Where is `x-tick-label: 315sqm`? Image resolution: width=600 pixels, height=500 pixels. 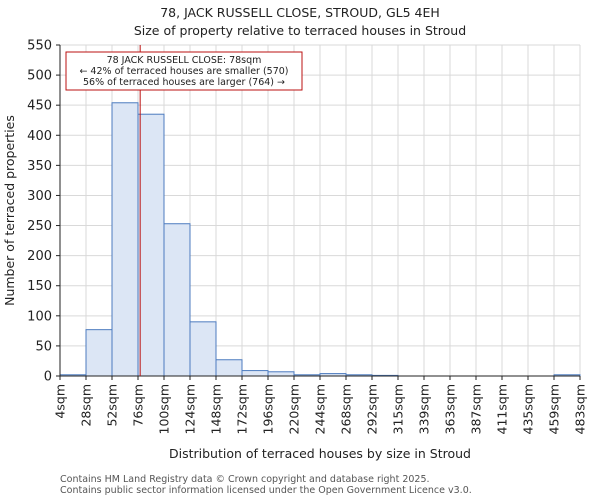
x-tick-label: 315sqm is located at coordinates (398, 409).